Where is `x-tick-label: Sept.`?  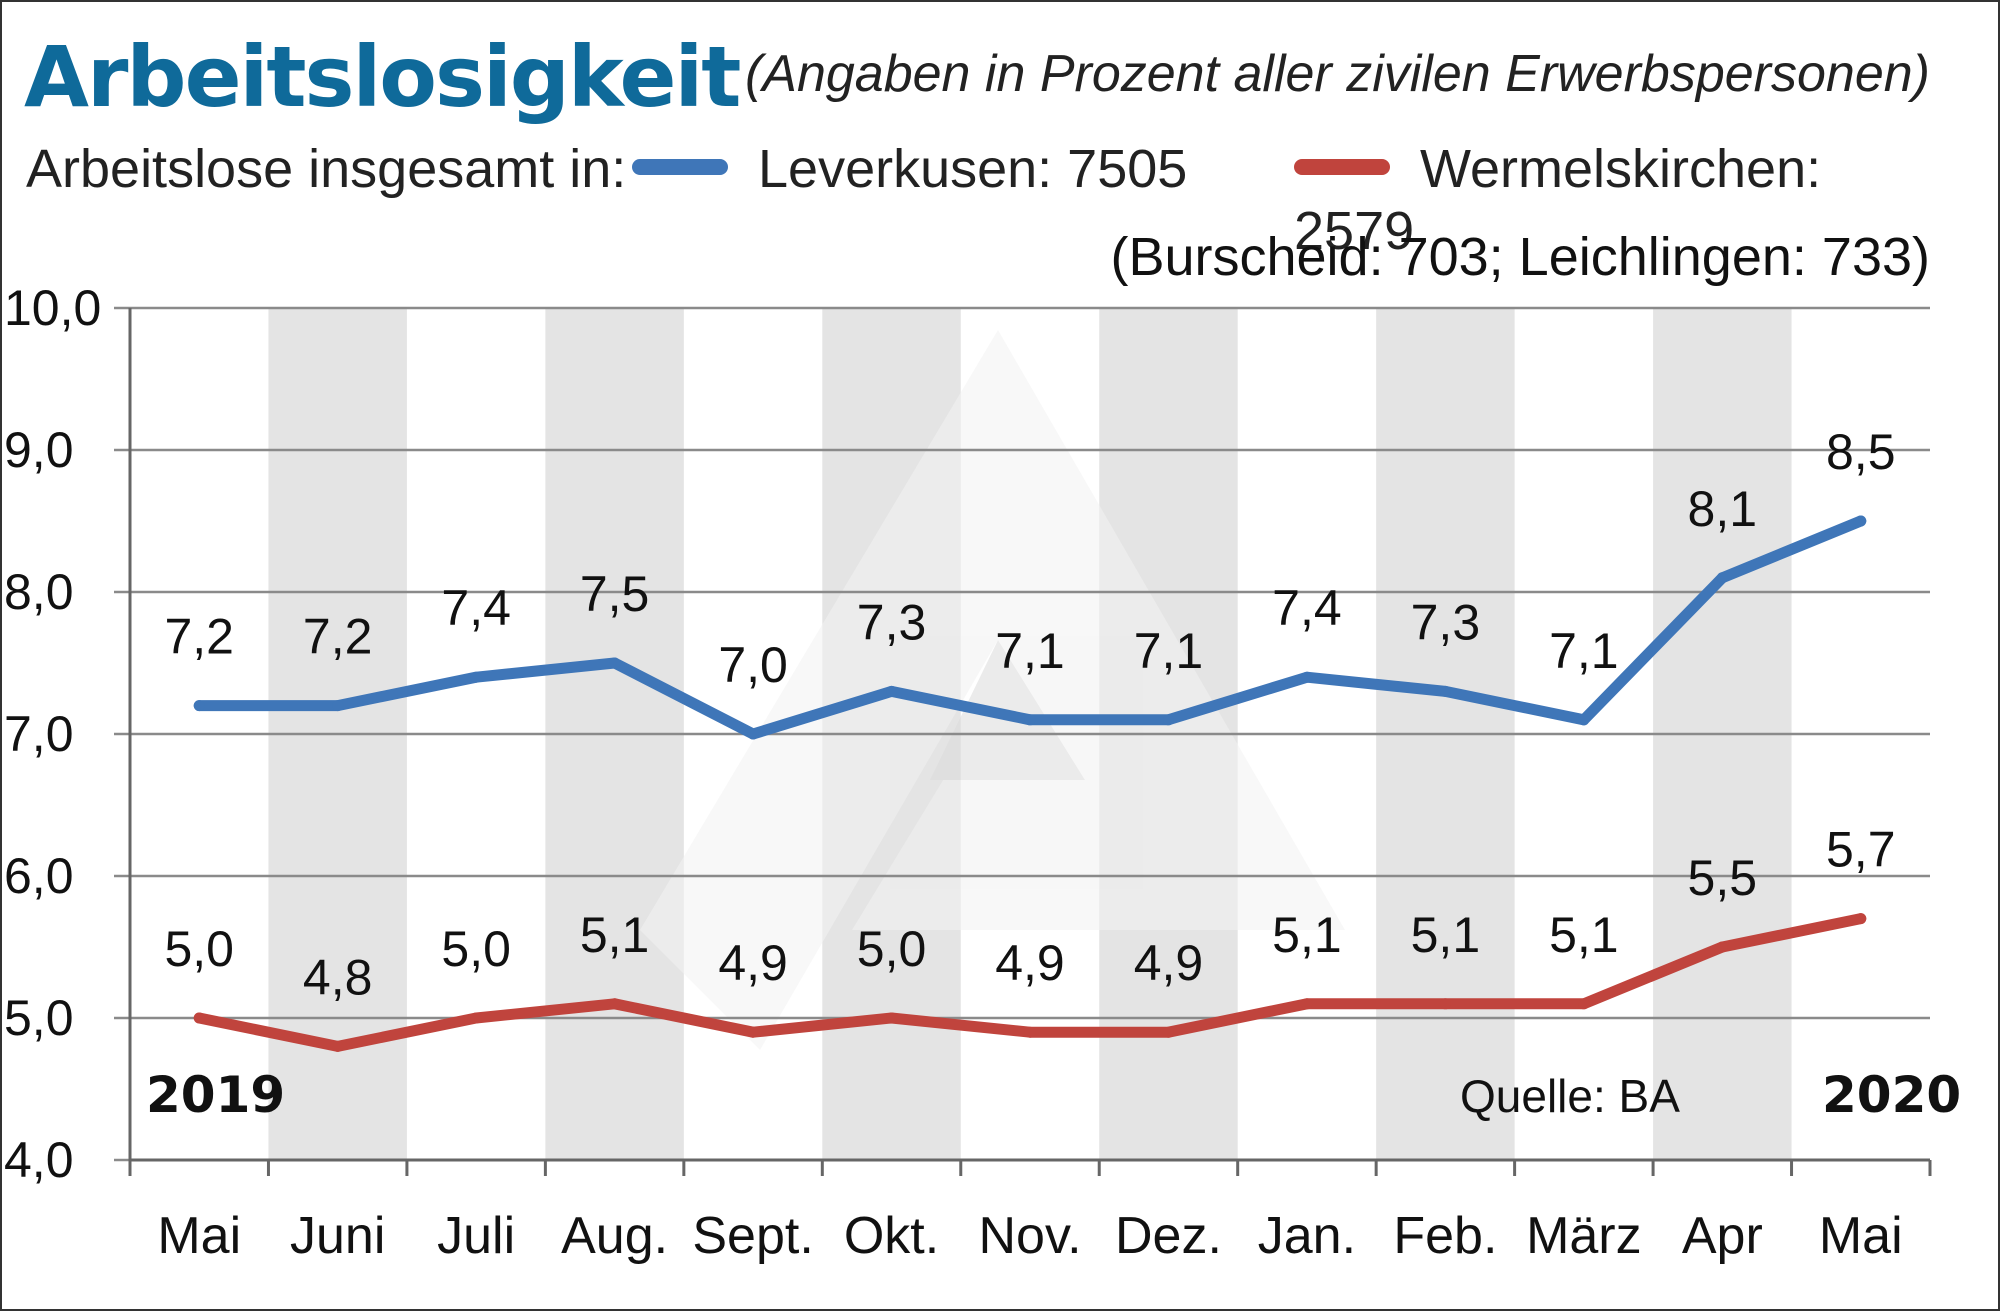
x-tick-label: Sept. is located at coordinates (752, 1236).